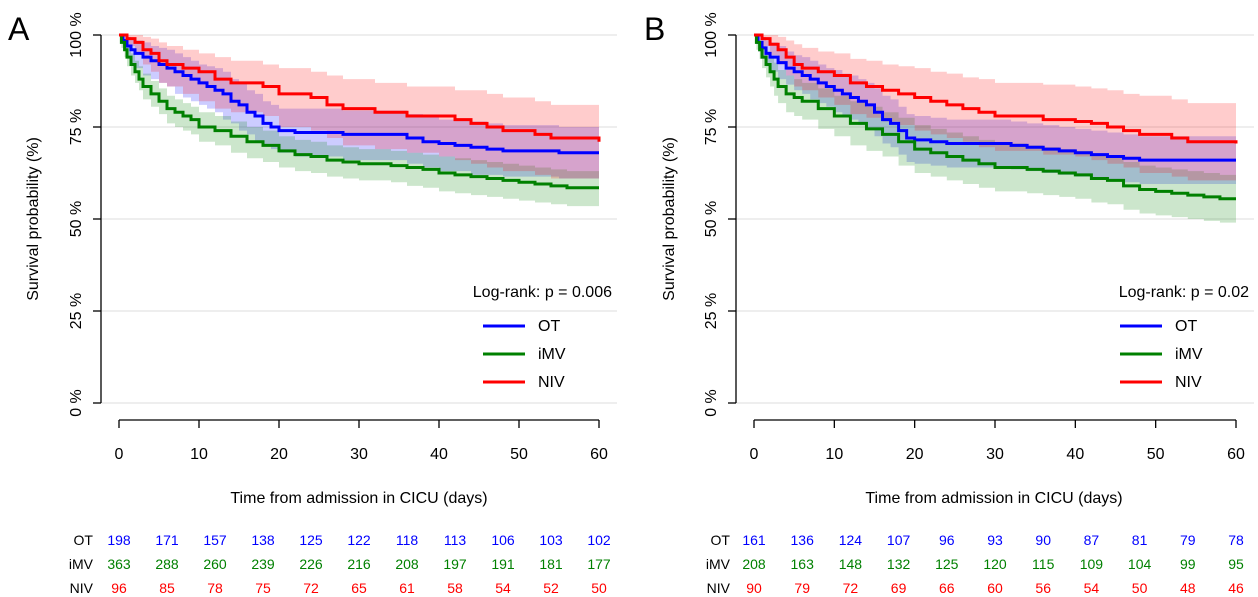 The height and width of the screenshot is (597, 1258). What do you see at coordinates (899, 540) in the screenshot?
I see `risk-cell: 107` at bounding box center [899, 540].